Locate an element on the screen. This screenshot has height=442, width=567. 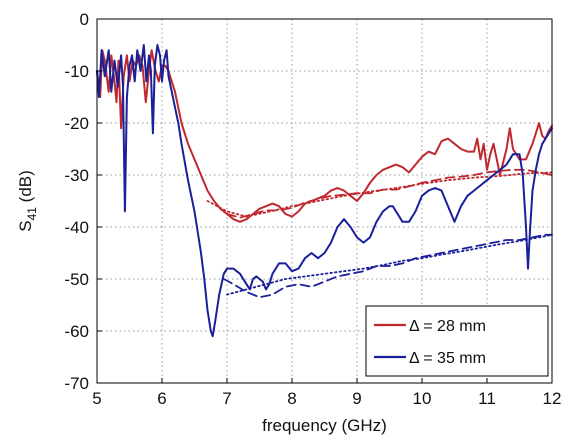
y-tick-label: -40 is located at coordinates (76, 227).